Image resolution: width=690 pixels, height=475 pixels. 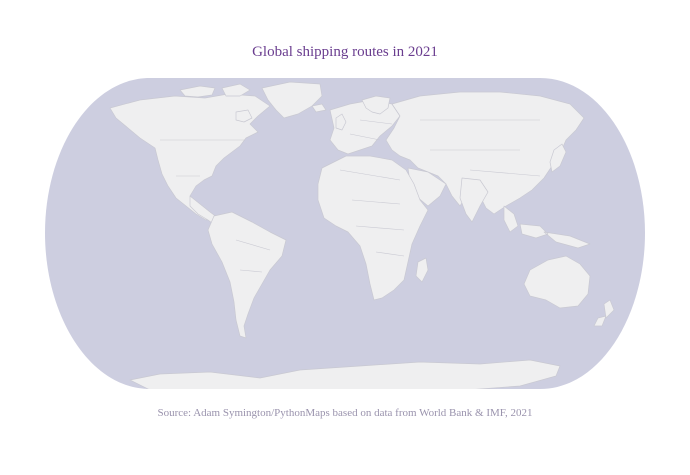 What do you see at coordinates (292, 100) in the screenshot?
I see `greenland` at bounding box center [292, 100].